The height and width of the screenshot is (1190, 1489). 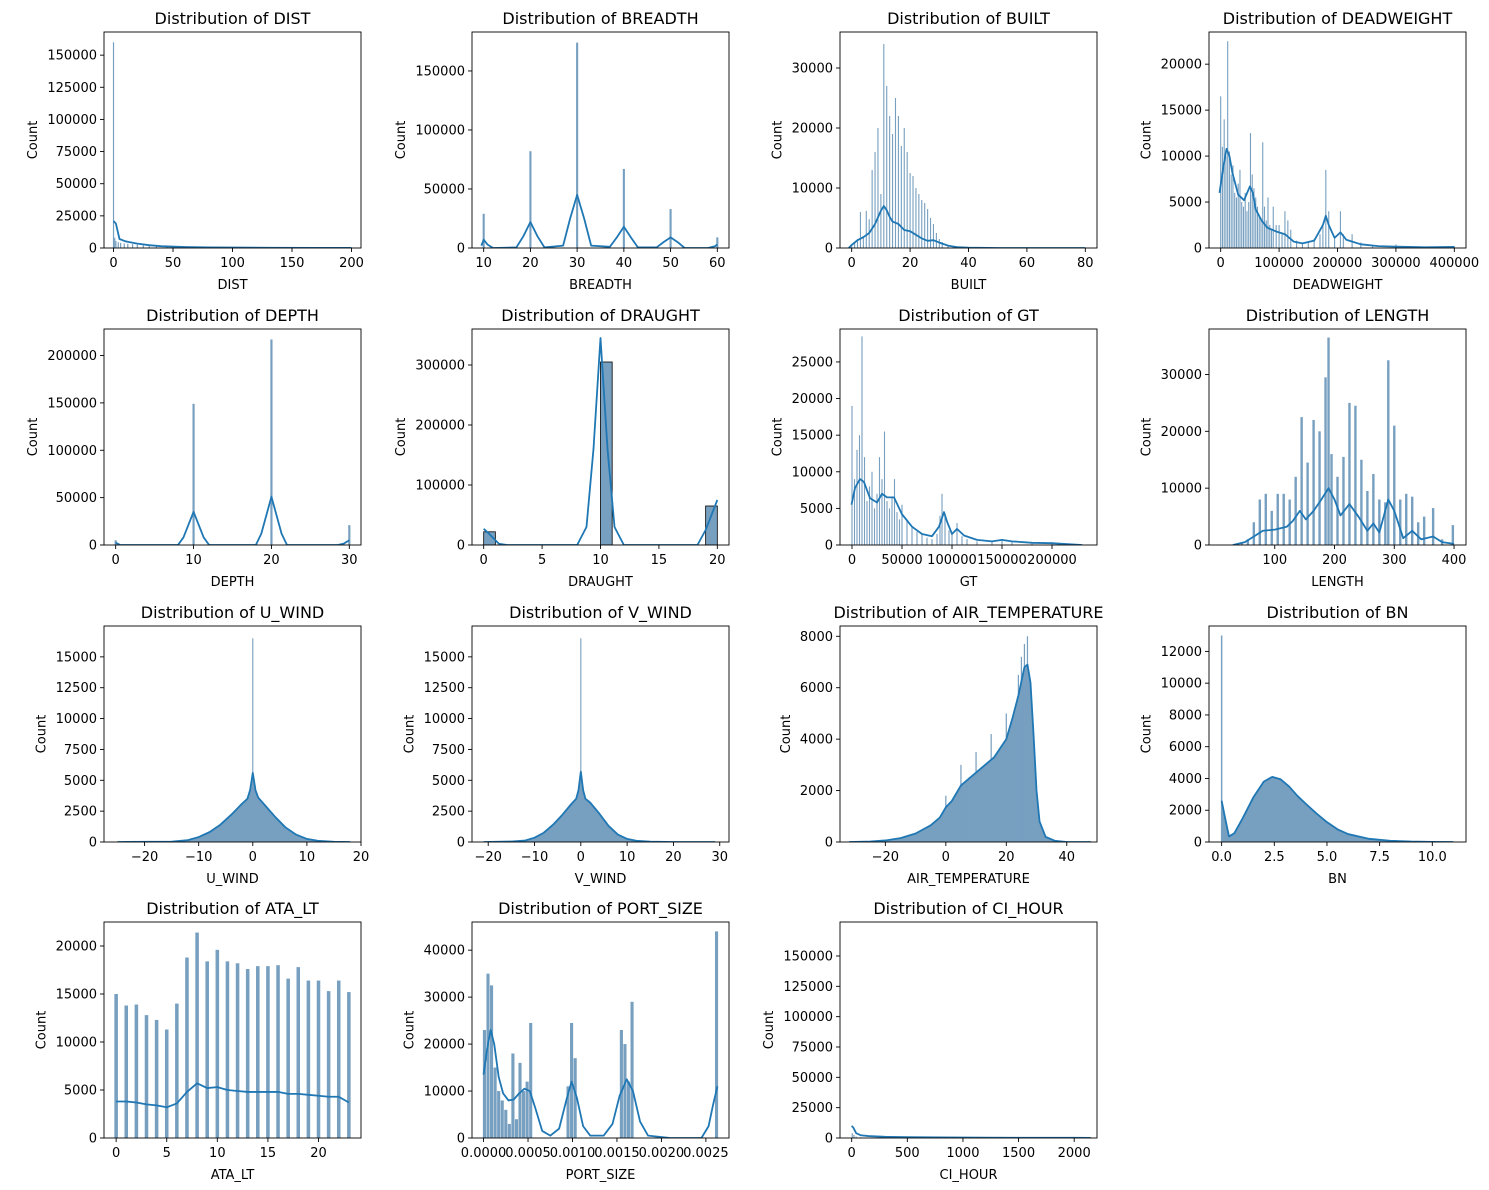 What do you see at coordinates (440, 71) in the screenshot?
I see `y-tick-label: 150000` at bounding box center [440, 71].